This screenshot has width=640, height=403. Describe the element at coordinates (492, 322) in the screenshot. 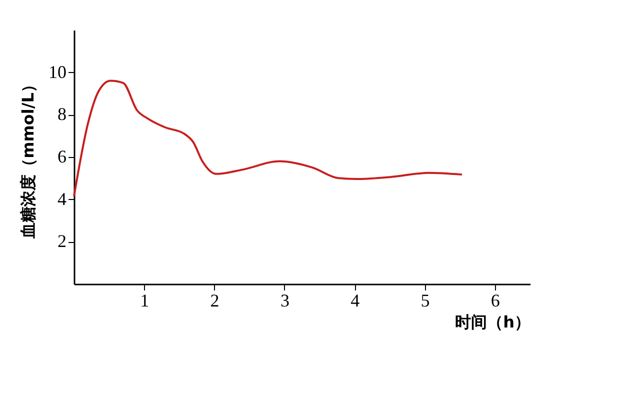

I see `x-axis-title: 时间（h）` at that location.